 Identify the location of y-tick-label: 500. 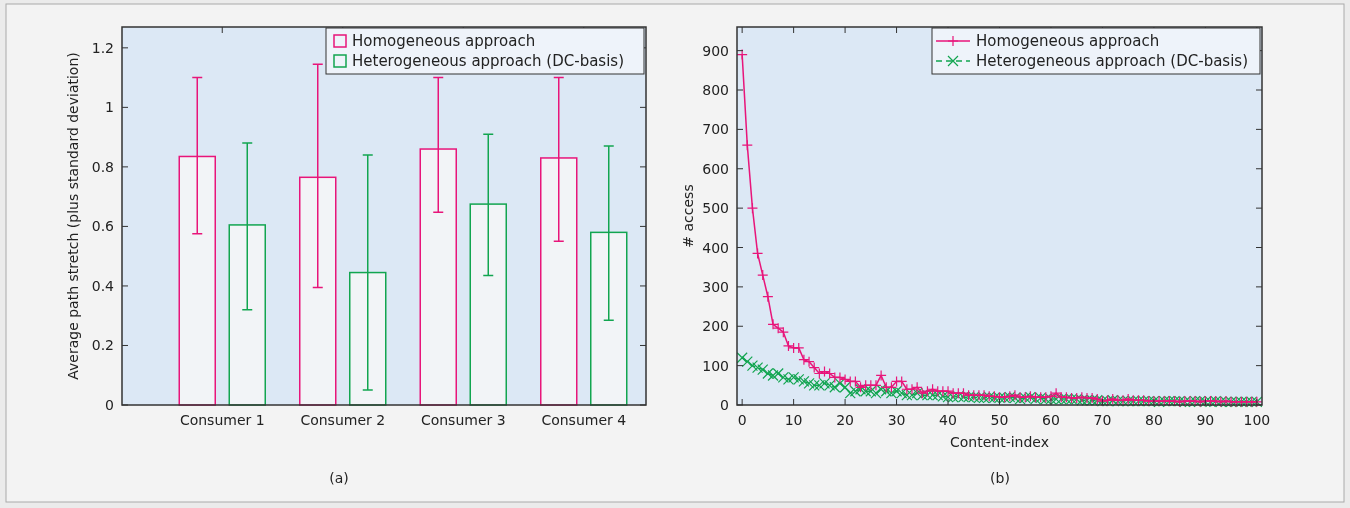
(715, 208).